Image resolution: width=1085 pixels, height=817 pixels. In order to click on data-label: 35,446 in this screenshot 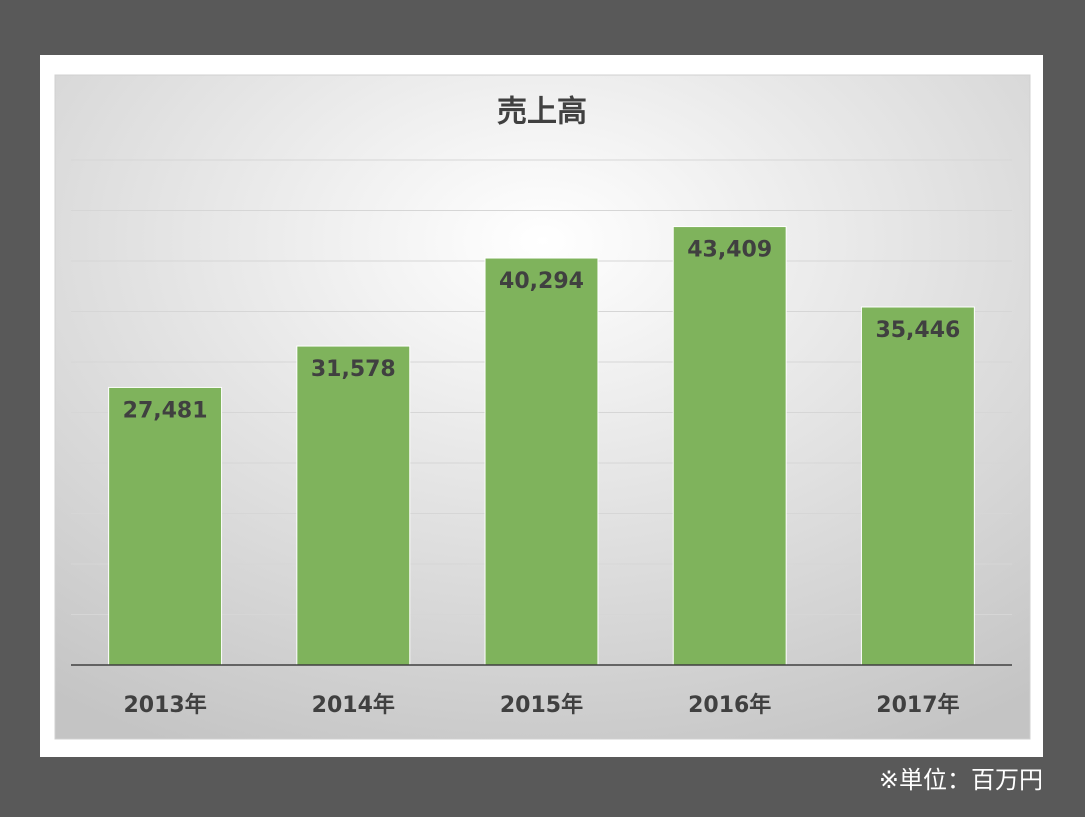, I will do `click(917, 330)`.